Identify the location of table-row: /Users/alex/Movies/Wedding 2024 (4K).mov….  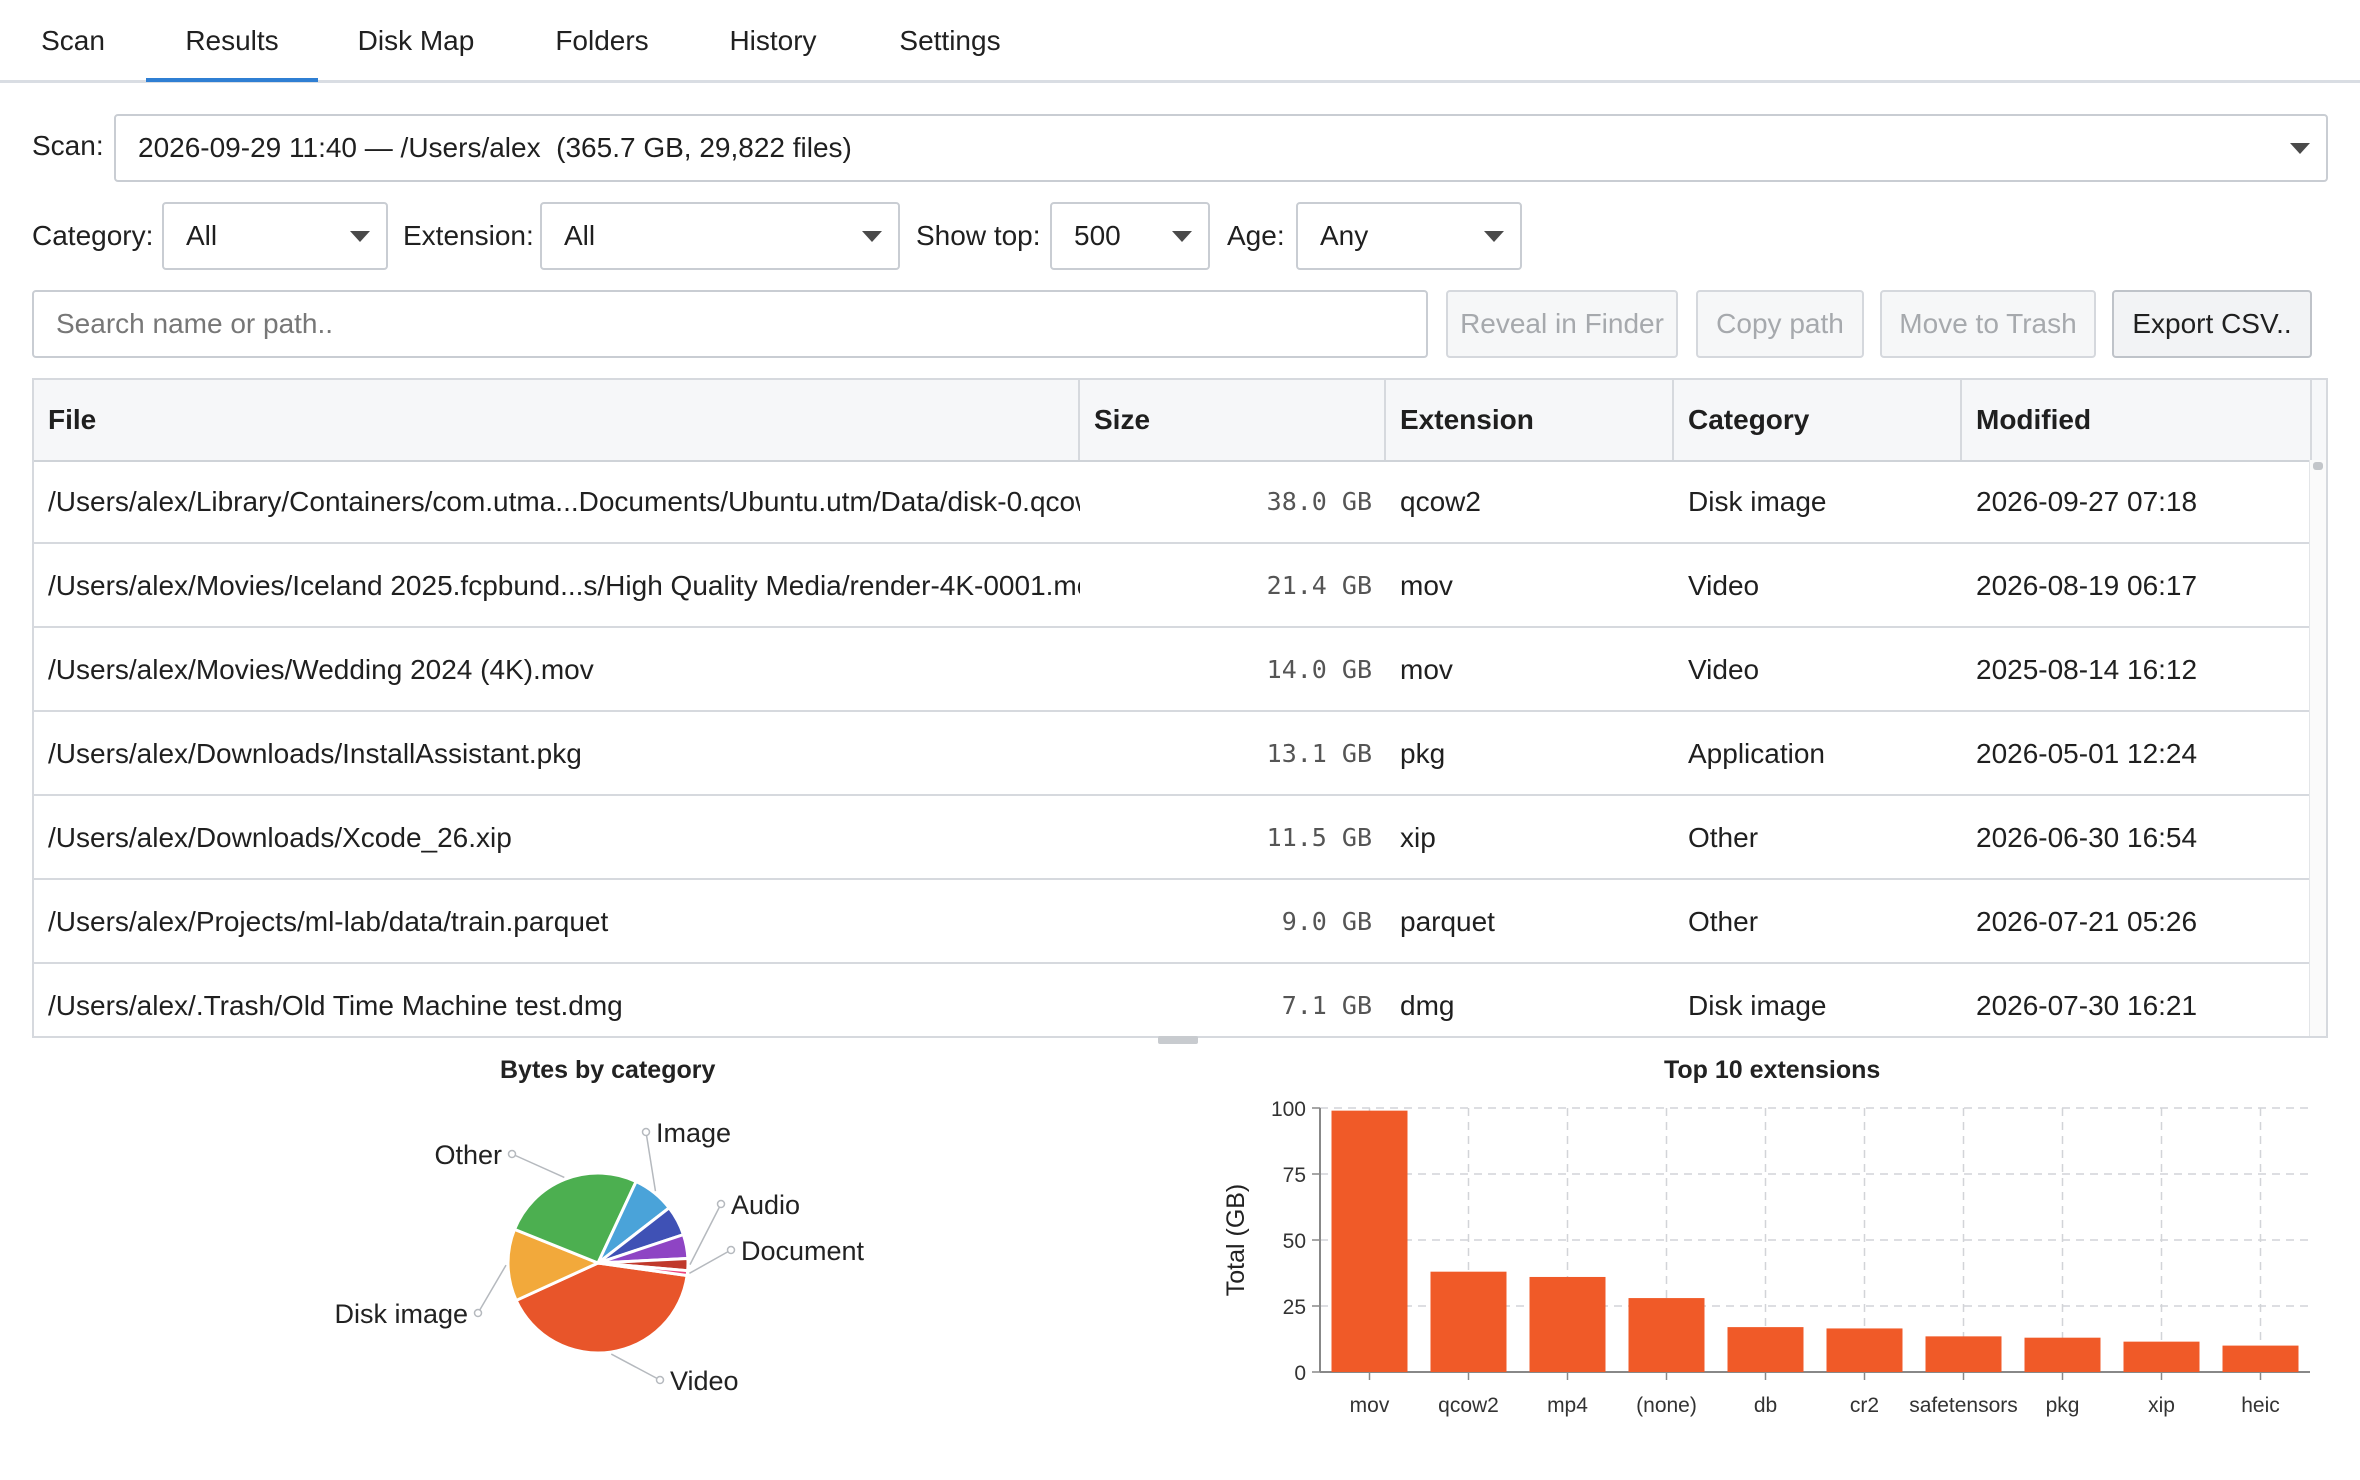
(1173, 670).